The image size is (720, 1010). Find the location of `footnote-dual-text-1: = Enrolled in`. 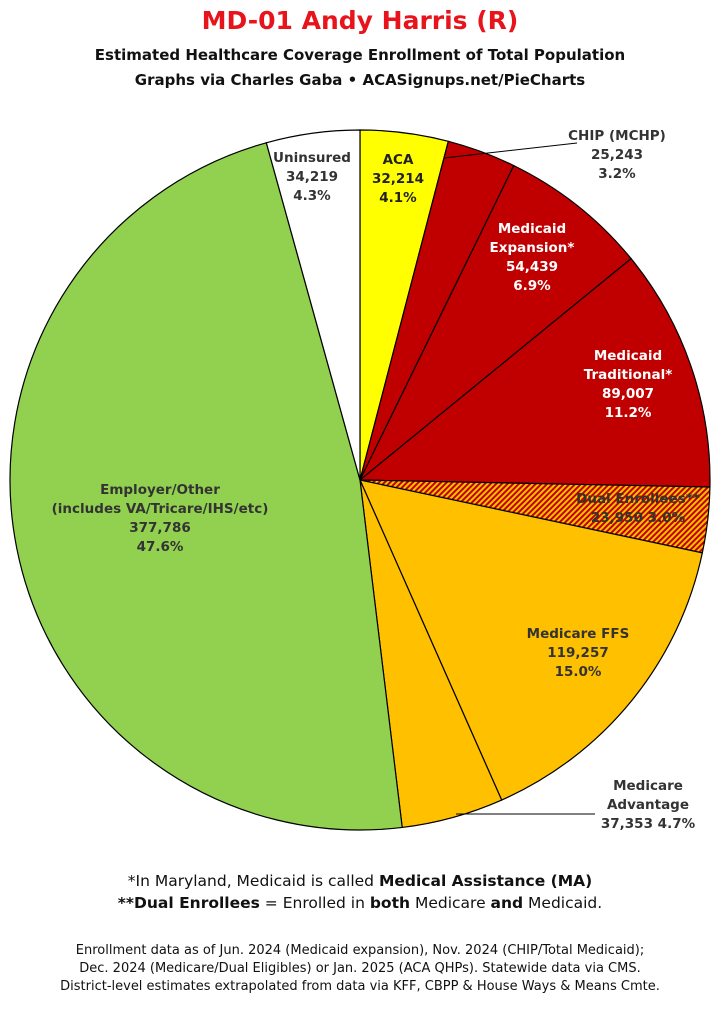

footnote-dual-text-1: = Enrolled in is located at coordinates (314, 903).